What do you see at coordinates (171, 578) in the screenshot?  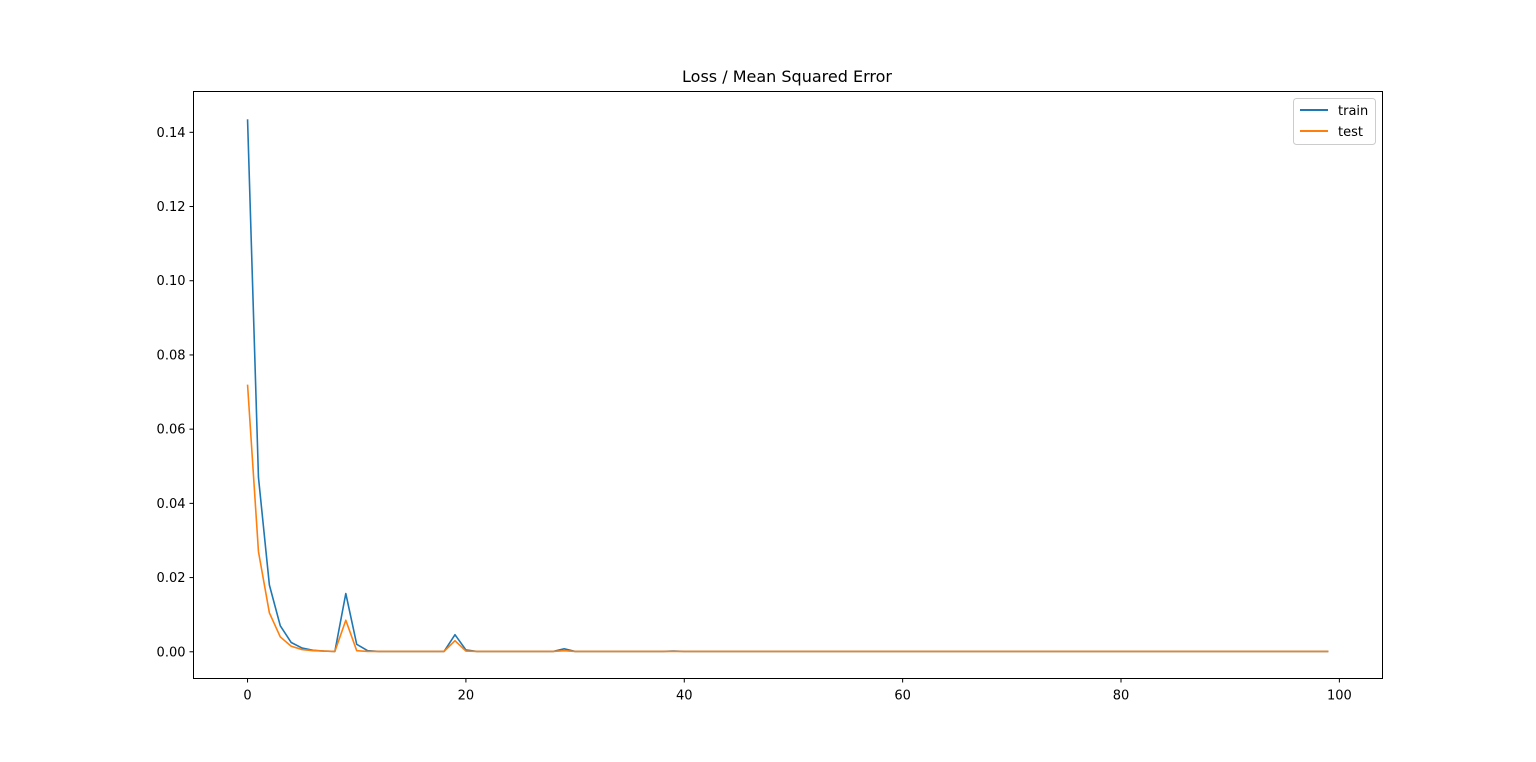 I see `y-tick-label: 0.02` at bounding box center [171, 578].